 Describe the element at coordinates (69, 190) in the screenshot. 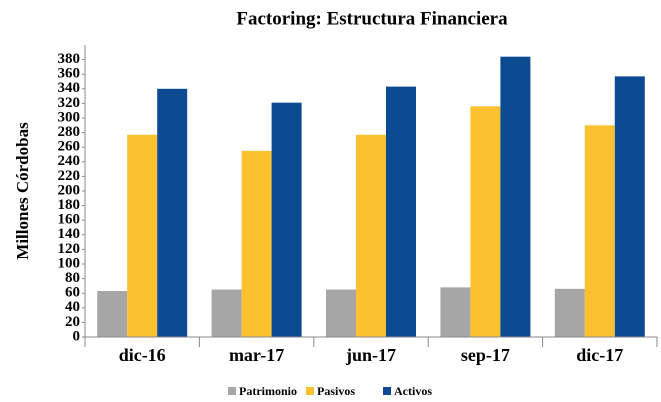

I see `y-tick-label: 200` at that location.